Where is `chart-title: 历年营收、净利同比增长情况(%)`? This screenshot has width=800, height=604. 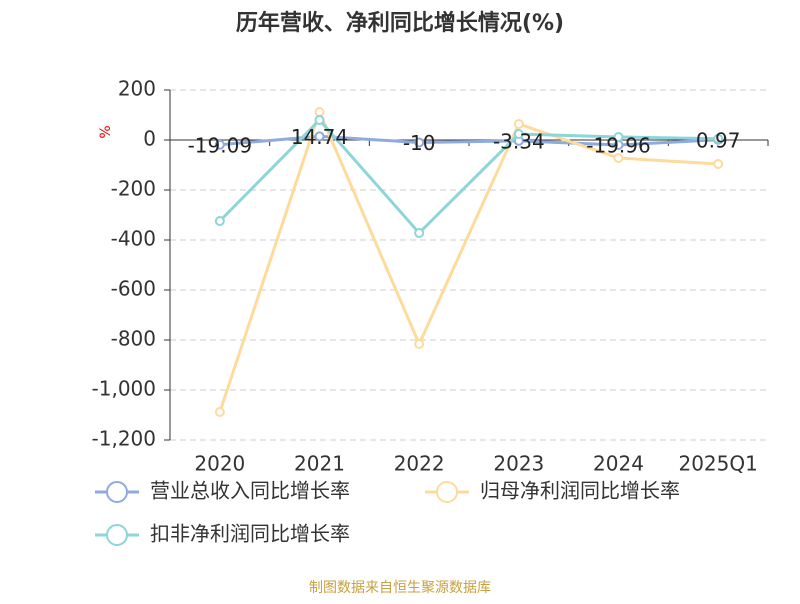
chart-title: 历年营收、净利同比增长情况(%) is located at coordinates (400, 23).